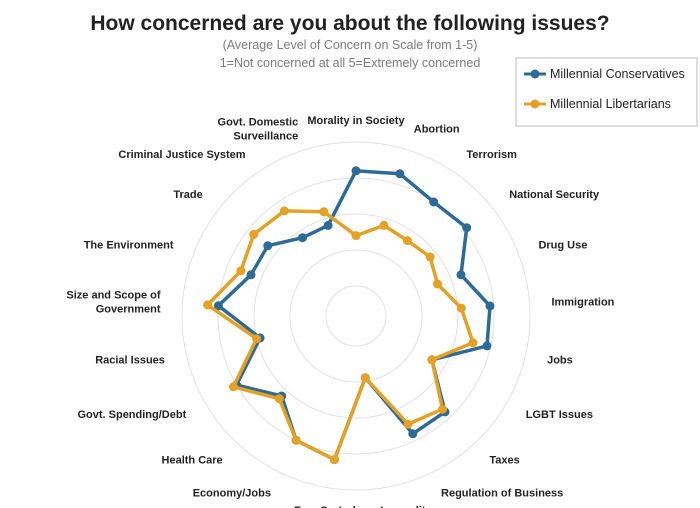  What do you see at coordinates (617, 74) in the screenshot?
I see `legend-label-conservatives: Millennial Conservatives` at bounding box center [617, 74].